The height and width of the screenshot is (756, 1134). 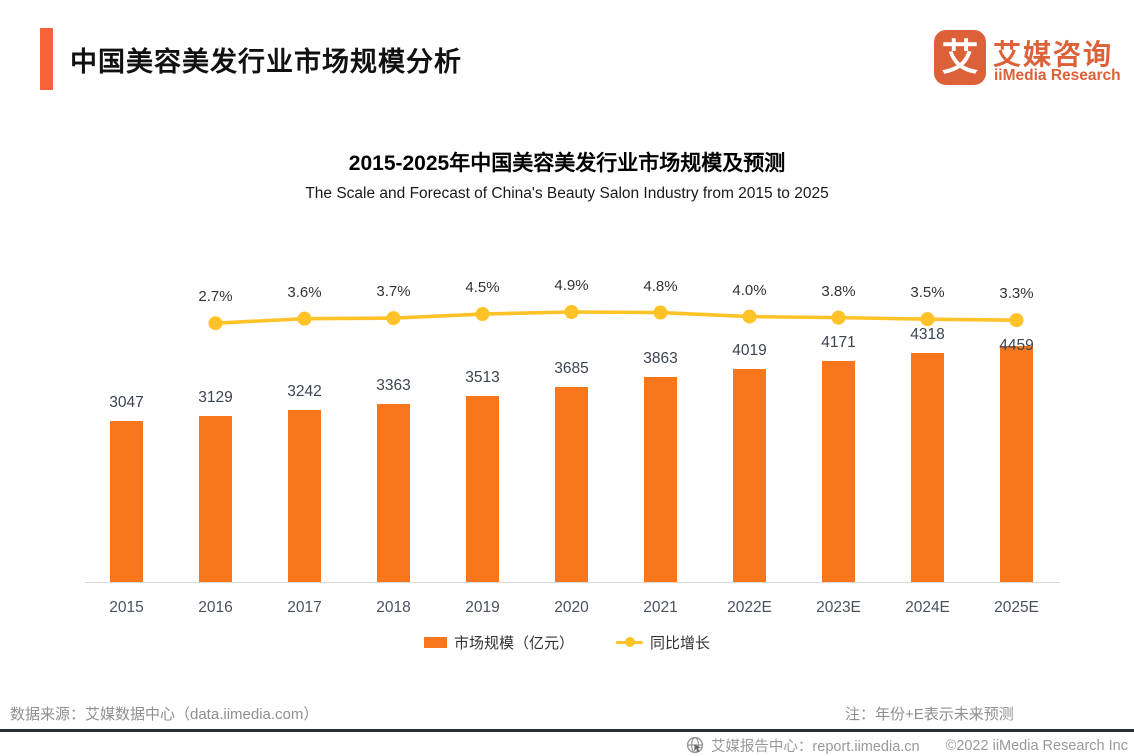 I want to click on report-center-text: 艾媒报告中心：report.iimedia.cn, so click(x=815, y=747).